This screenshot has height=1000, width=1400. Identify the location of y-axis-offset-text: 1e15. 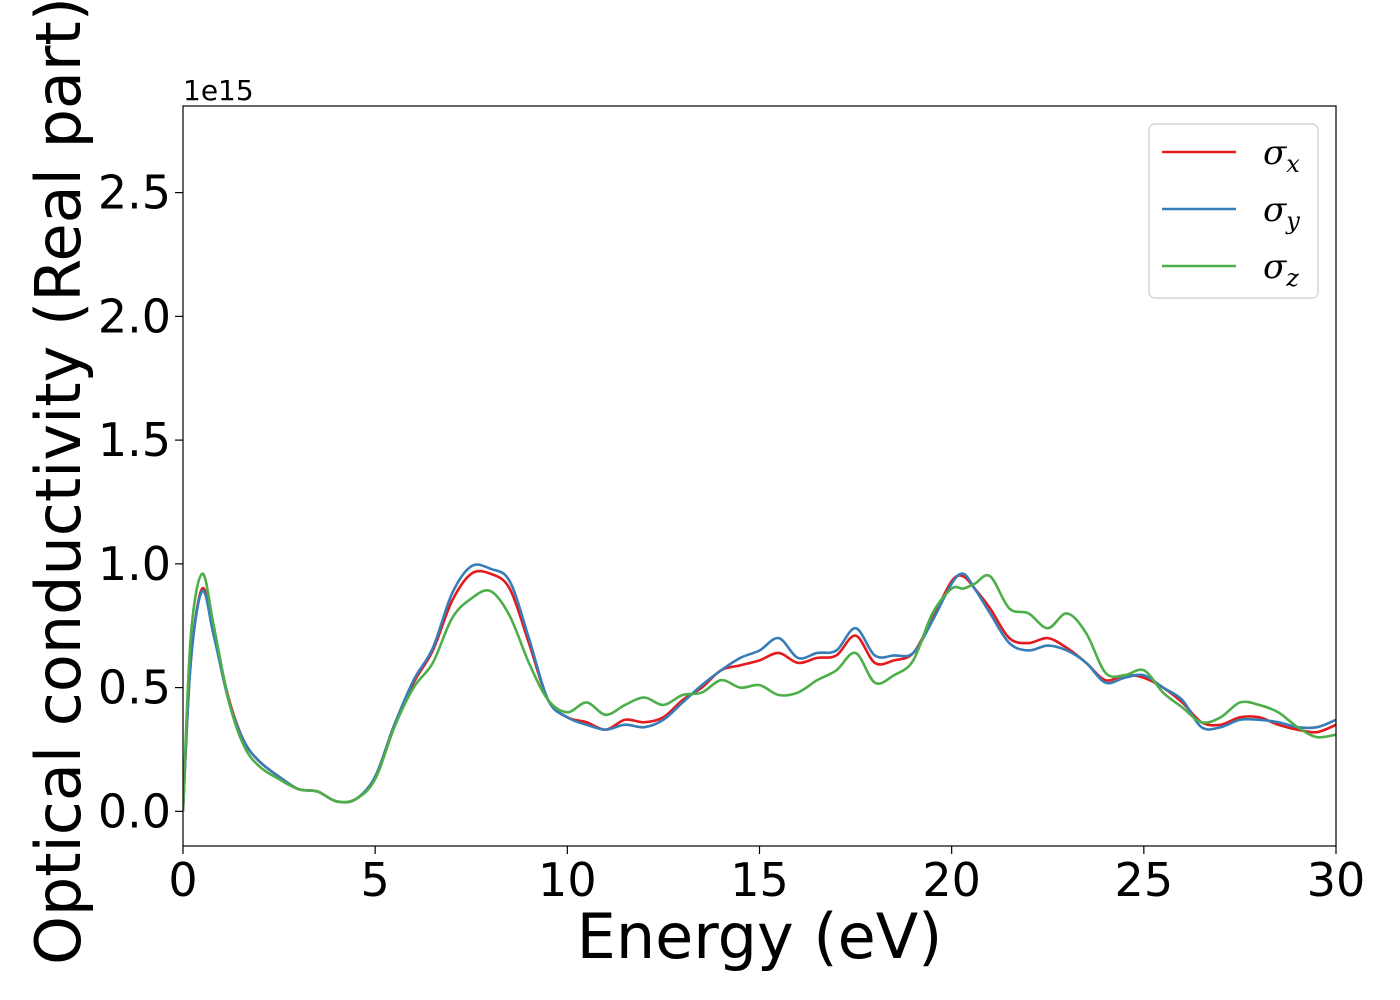
(218, 90).